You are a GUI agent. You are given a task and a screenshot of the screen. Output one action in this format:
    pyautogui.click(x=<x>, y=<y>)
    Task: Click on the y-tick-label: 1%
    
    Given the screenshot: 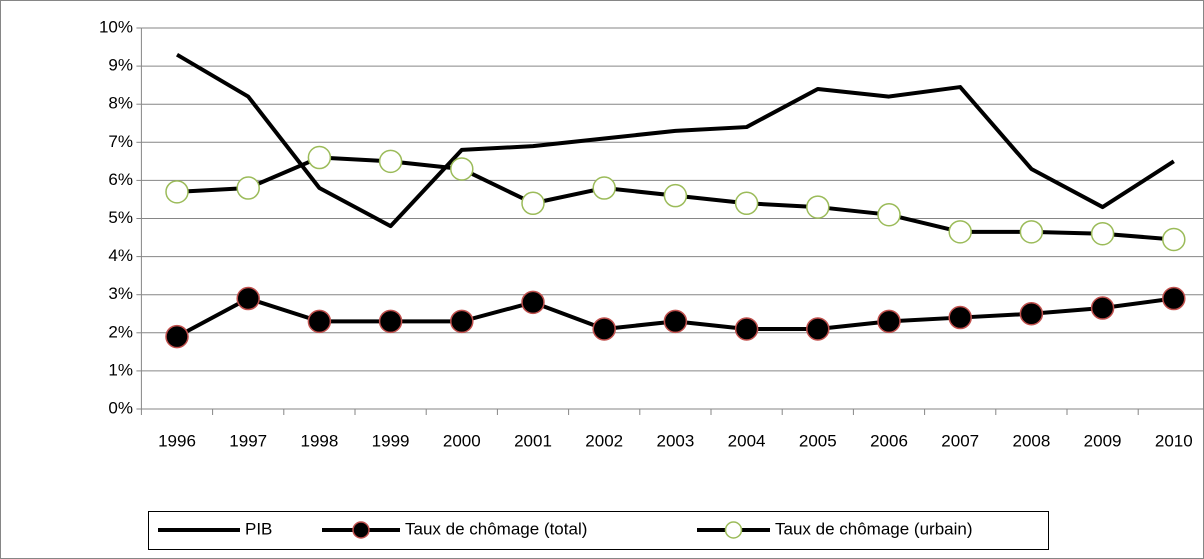 What is the action you would take?
    pyautogui.click(x=120, y=369)
    